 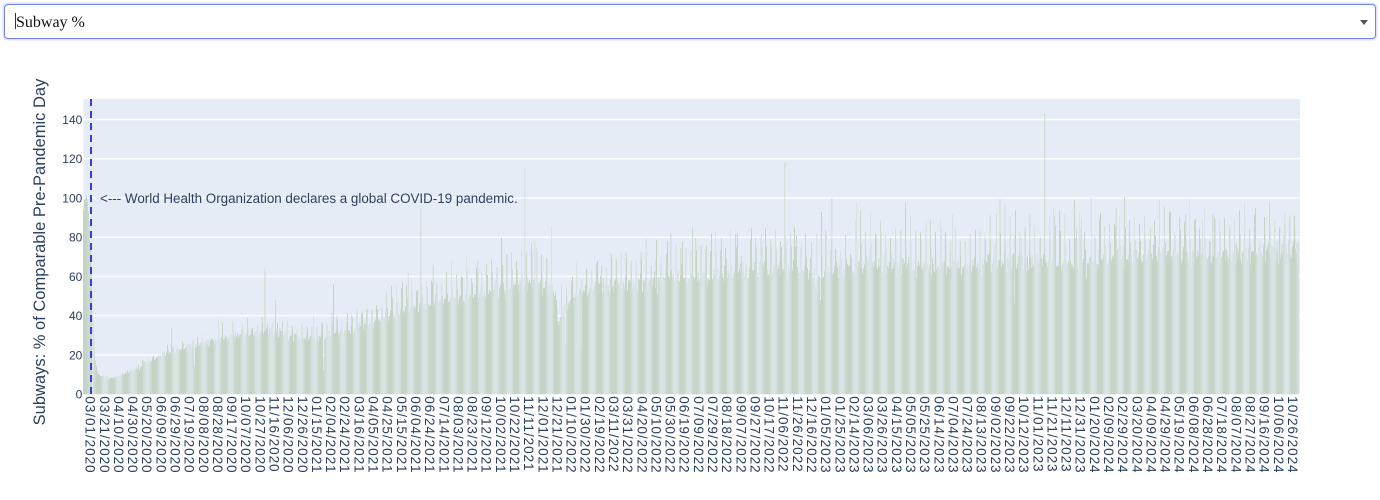 I want to click on svg-text: 100, so click(x=72, y=198).